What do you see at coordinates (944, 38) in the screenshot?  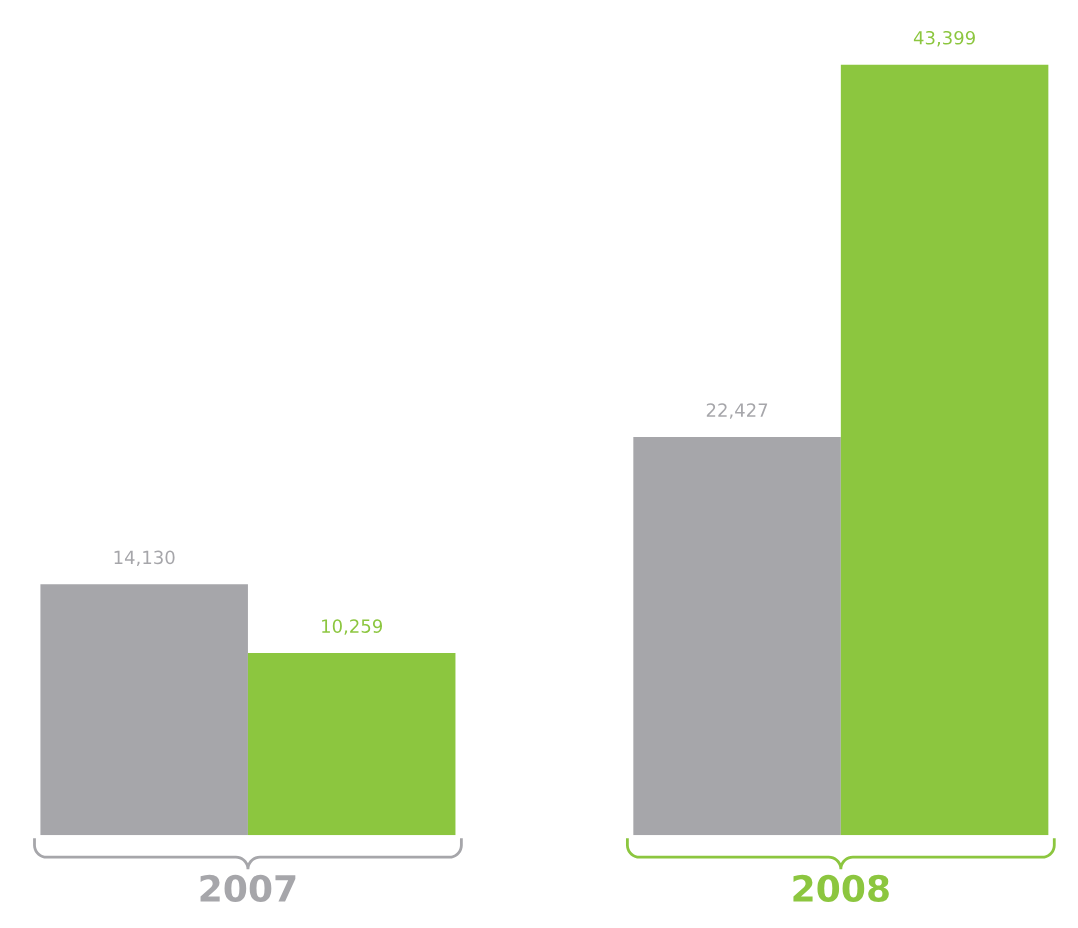 I see `data-label: 43,399` at bounding box center [944, 38].